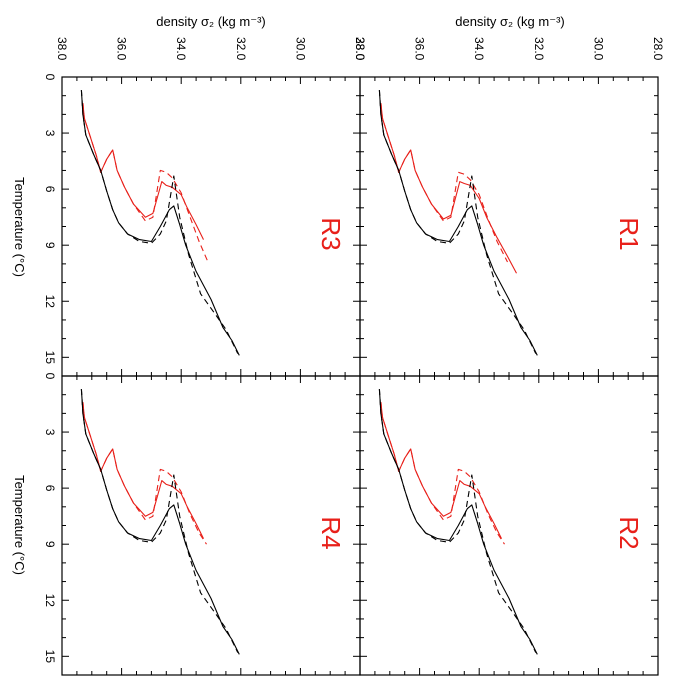  What do you see at coordinates (19, 525) in the screenshot?
I see `y-axis-label-bottom: Temperature (°C)` at bounding box center [19, 525].